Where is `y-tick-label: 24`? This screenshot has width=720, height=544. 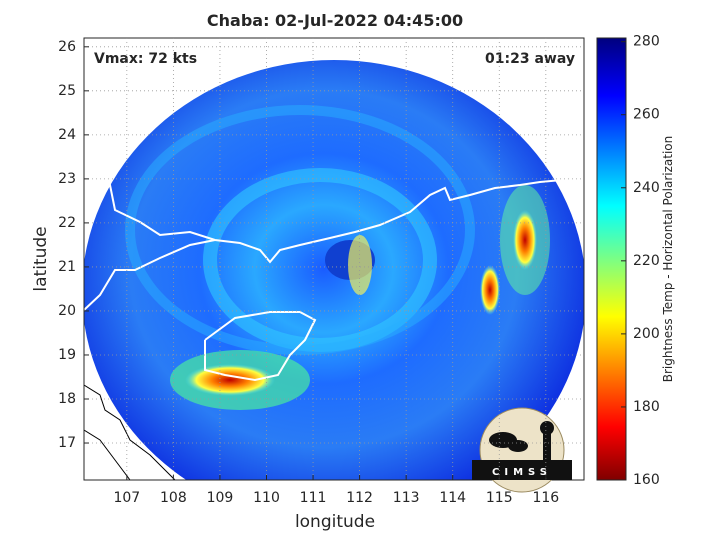
y-tick-label: 24 is located at coordinates (67, 135).